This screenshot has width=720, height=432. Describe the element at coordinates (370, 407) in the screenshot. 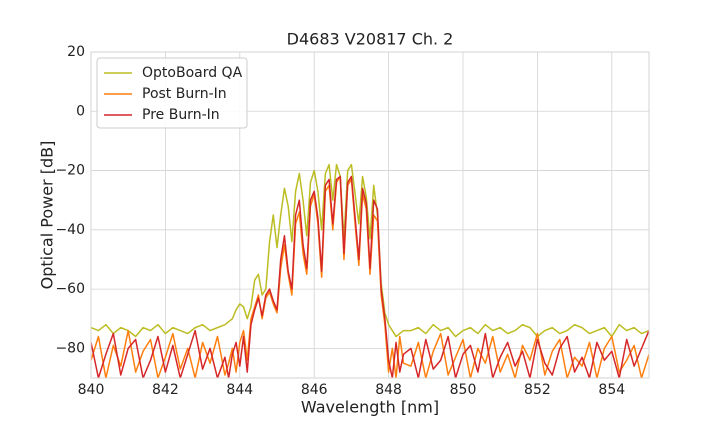

I see `x-axis-label: Wavelength [nm]` at that location.